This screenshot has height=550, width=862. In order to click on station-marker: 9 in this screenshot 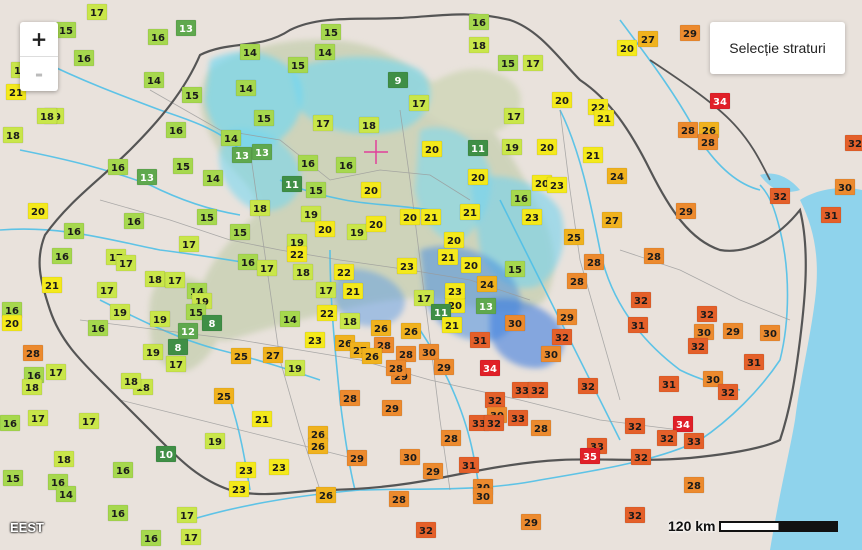, I will do `click(398, 80)`.